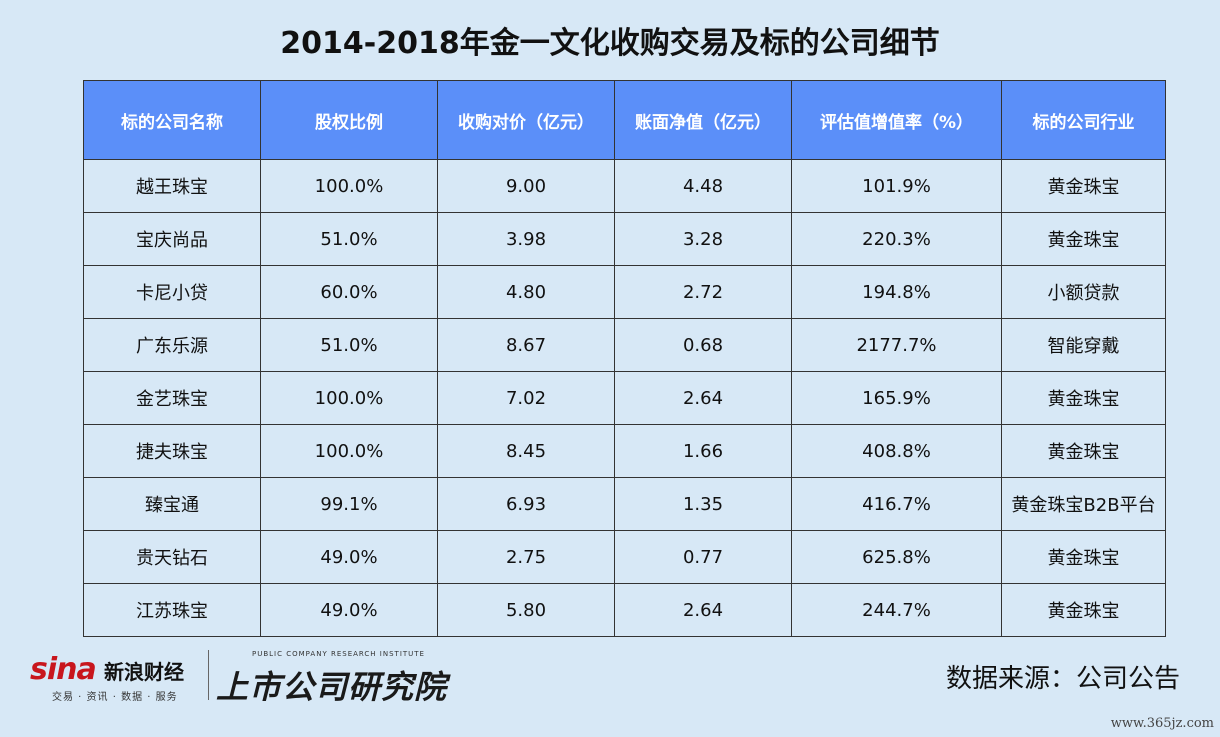  I want to click on research-institute-logo: 上市公司研究院, so click(332, 687).